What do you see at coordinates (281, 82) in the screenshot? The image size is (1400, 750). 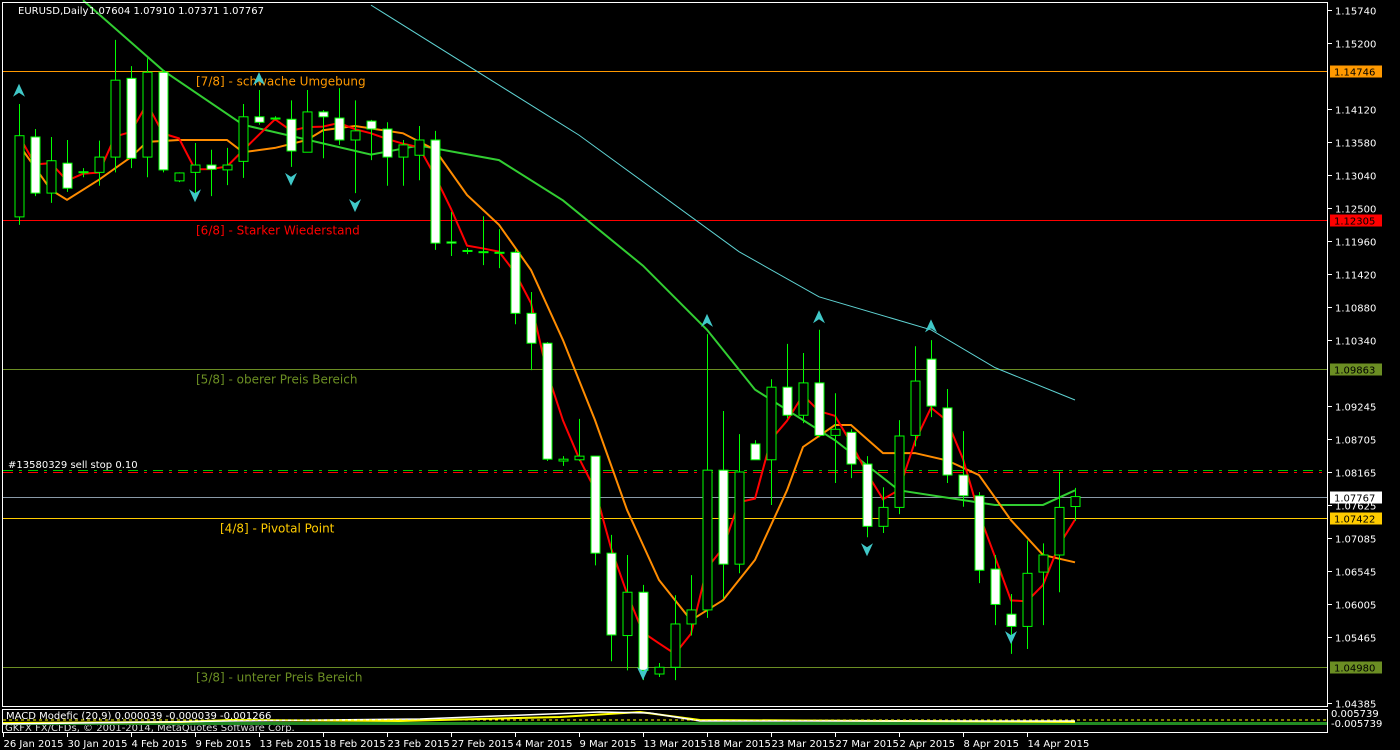 I see `level-label: [7/8] - schwache Umgebung` at bounding box center [281, 82].